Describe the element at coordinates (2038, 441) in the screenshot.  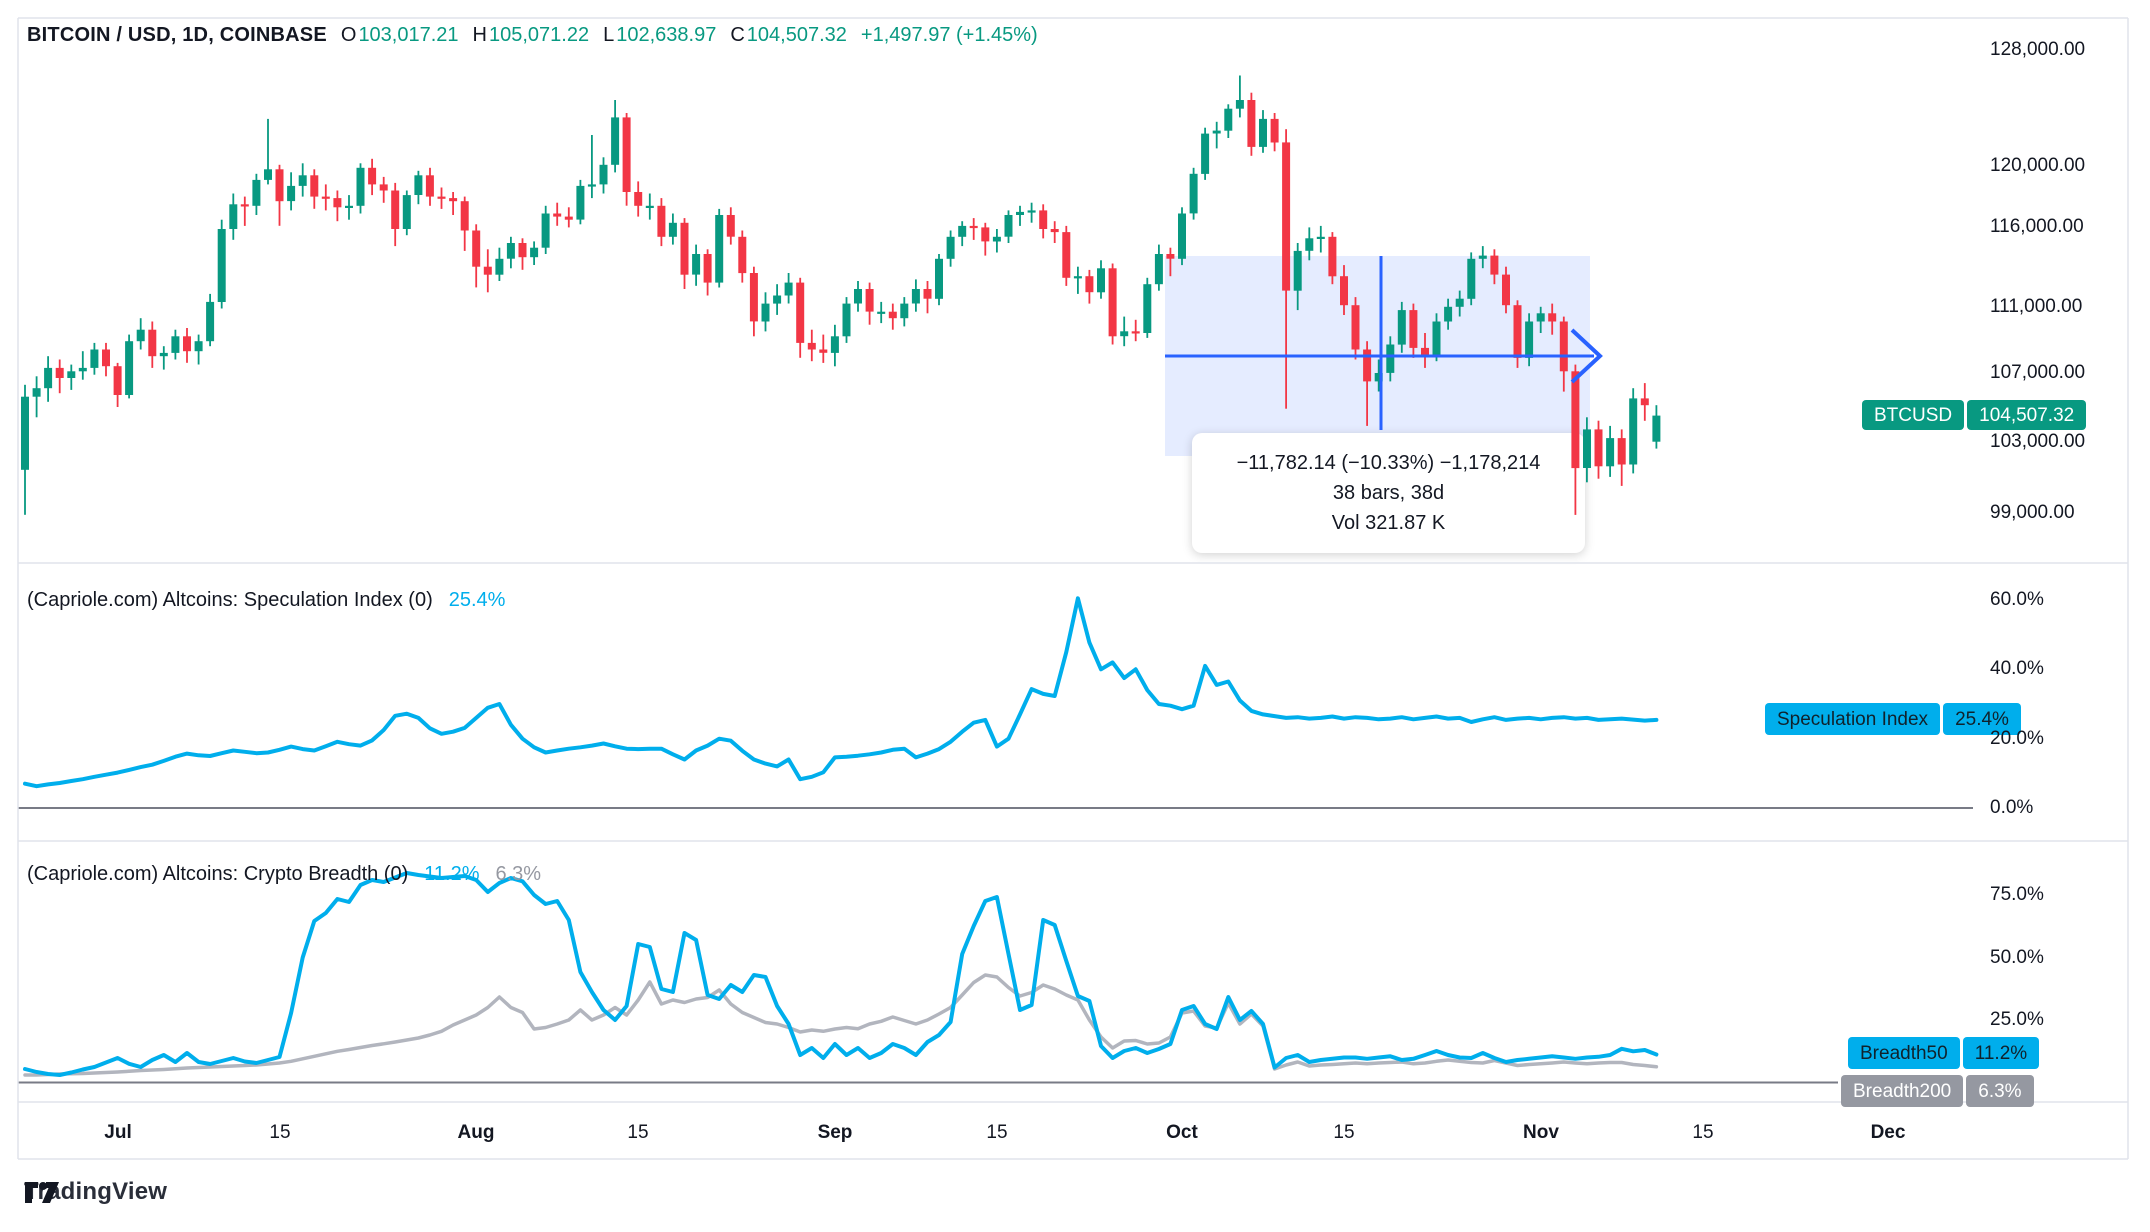
I see `price-tick-label: 103,000.00` at that location.